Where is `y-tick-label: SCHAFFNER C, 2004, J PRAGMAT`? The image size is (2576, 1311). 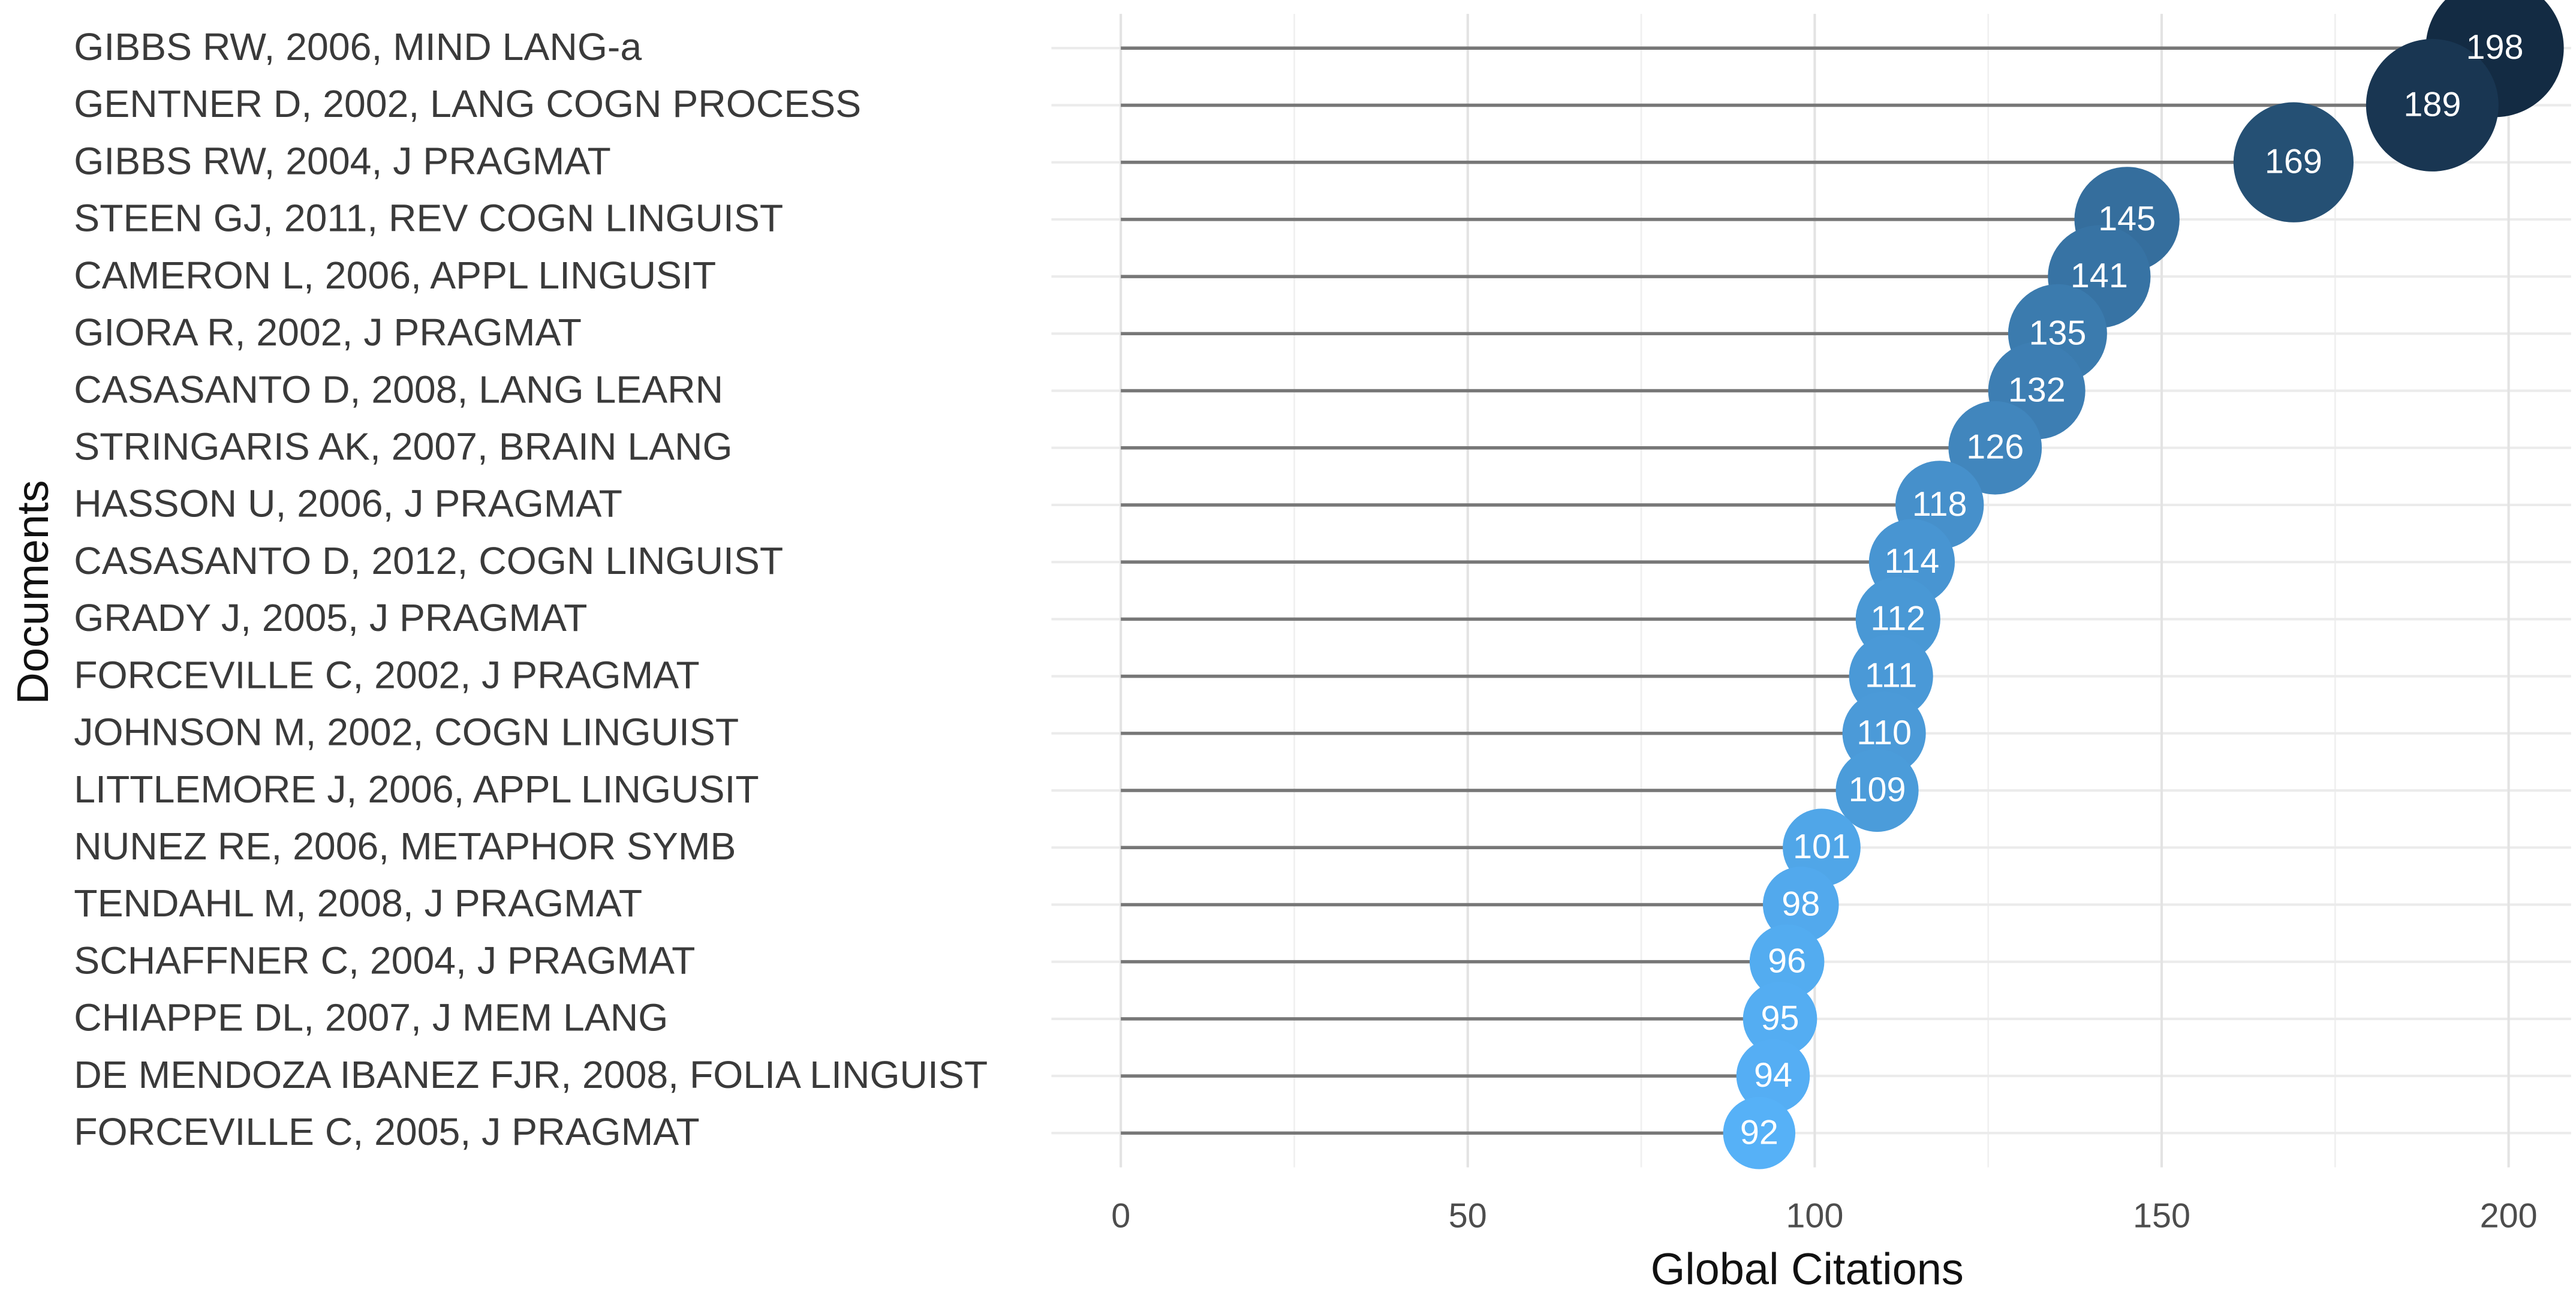 y-tick-label: SCHAFFNER C, 2004, J PRAGMAT is located at coordinates (384, 960).